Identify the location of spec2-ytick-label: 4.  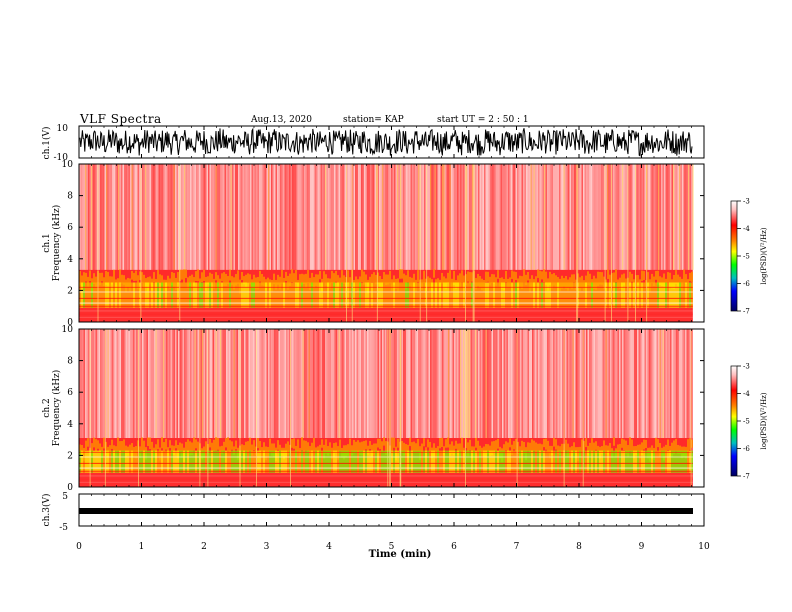
(70, 425).